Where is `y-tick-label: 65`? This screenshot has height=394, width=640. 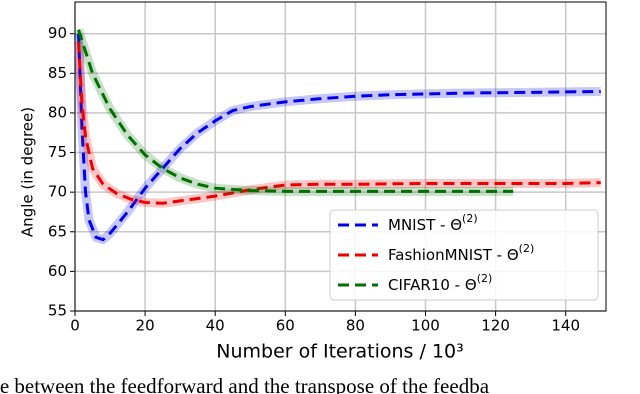
y-tick-label: 65 is located at coordinates (57, 231).